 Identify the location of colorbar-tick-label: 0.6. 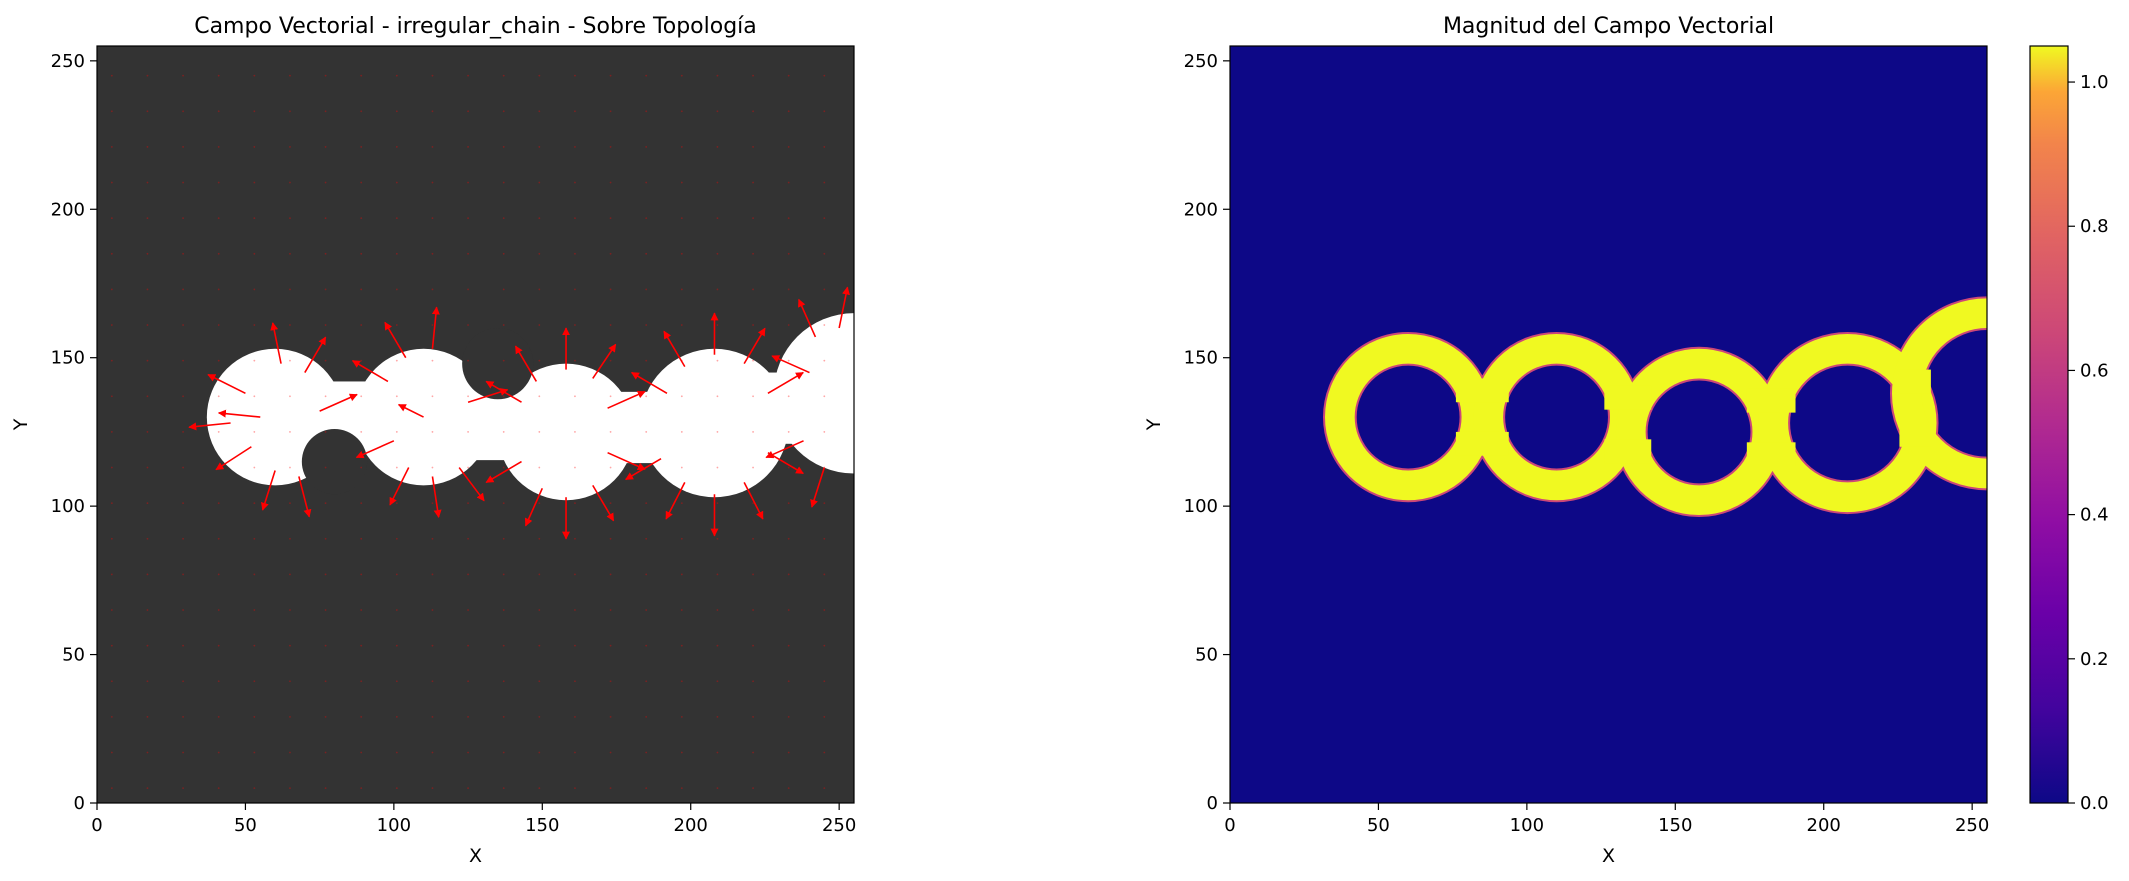
(2094, 370).